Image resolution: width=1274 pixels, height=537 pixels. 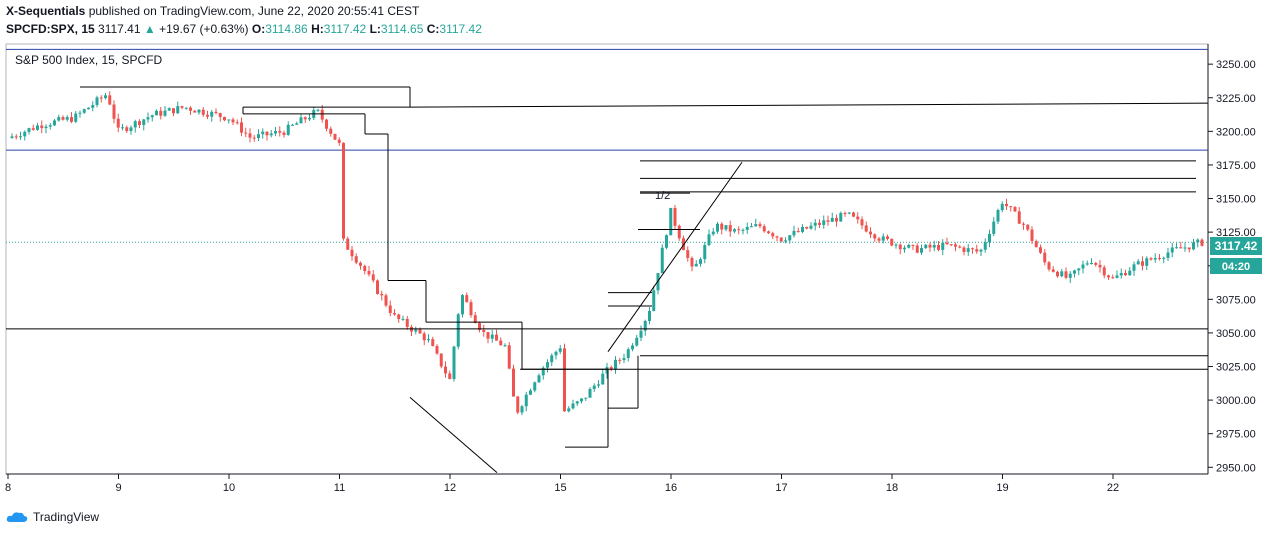 What do you see at coordinates (809, 105) in the screenshot?
I see `resistance-line` at bounding box center [809, 105].